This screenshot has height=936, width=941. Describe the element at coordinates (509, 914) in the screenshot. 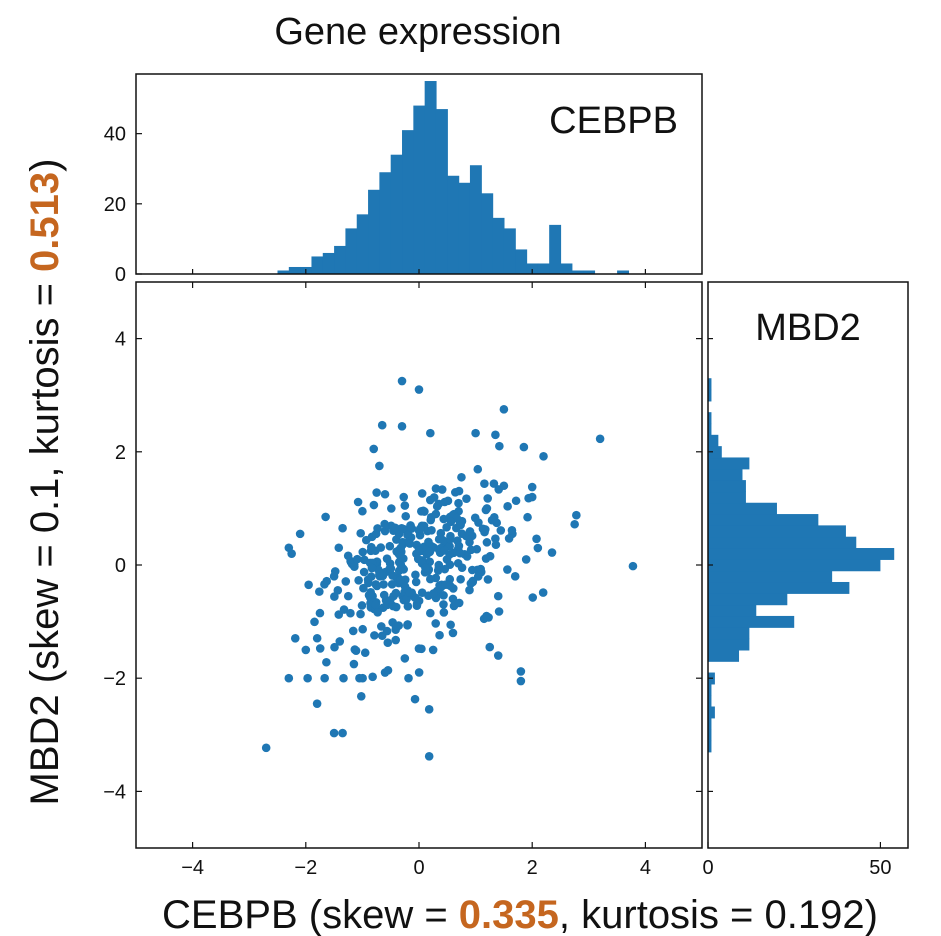

I see `x-axis-label-skew: 0.335` at that location.